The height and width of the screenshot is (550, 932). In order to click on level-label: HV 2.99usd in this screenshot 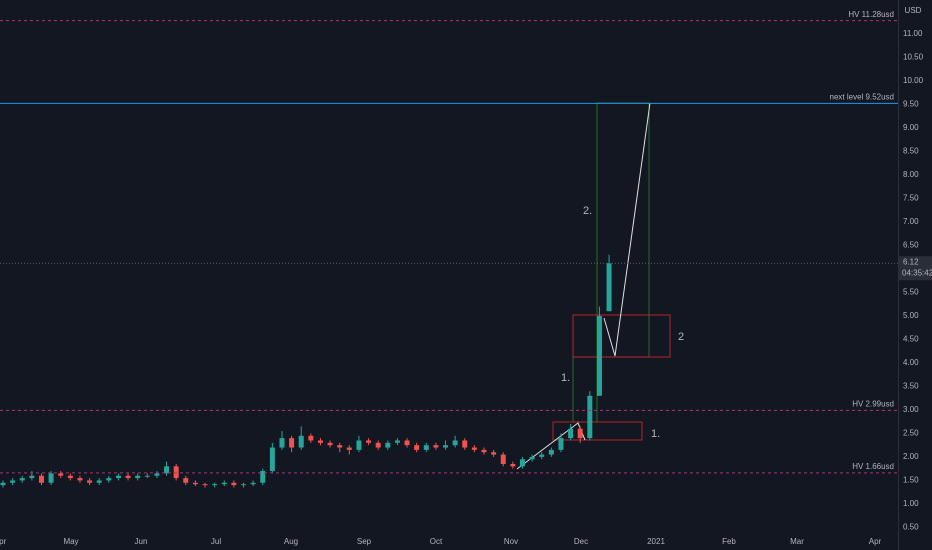, I will do `click(873, 403)`.